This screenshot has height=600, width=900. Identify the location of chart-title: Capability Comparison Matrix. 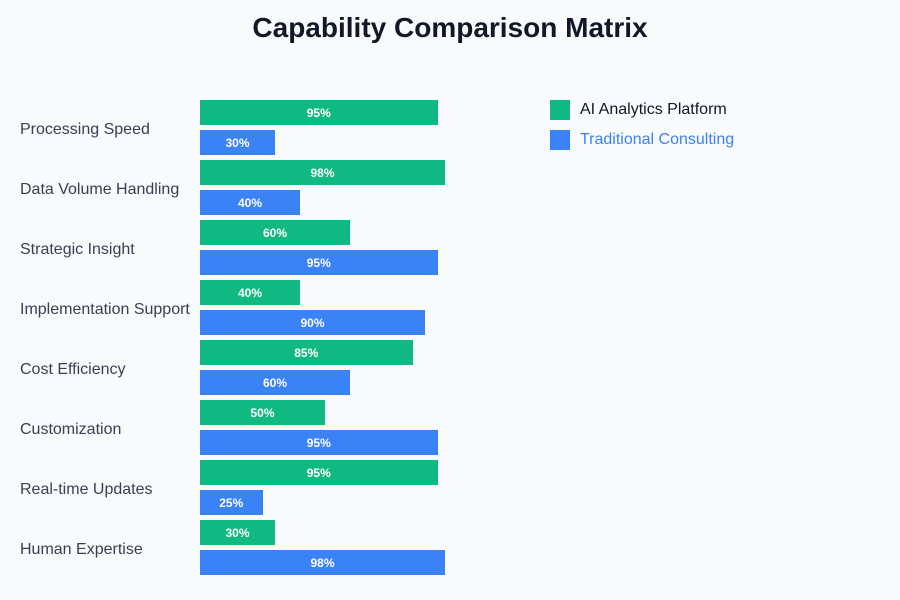
(450, 27).